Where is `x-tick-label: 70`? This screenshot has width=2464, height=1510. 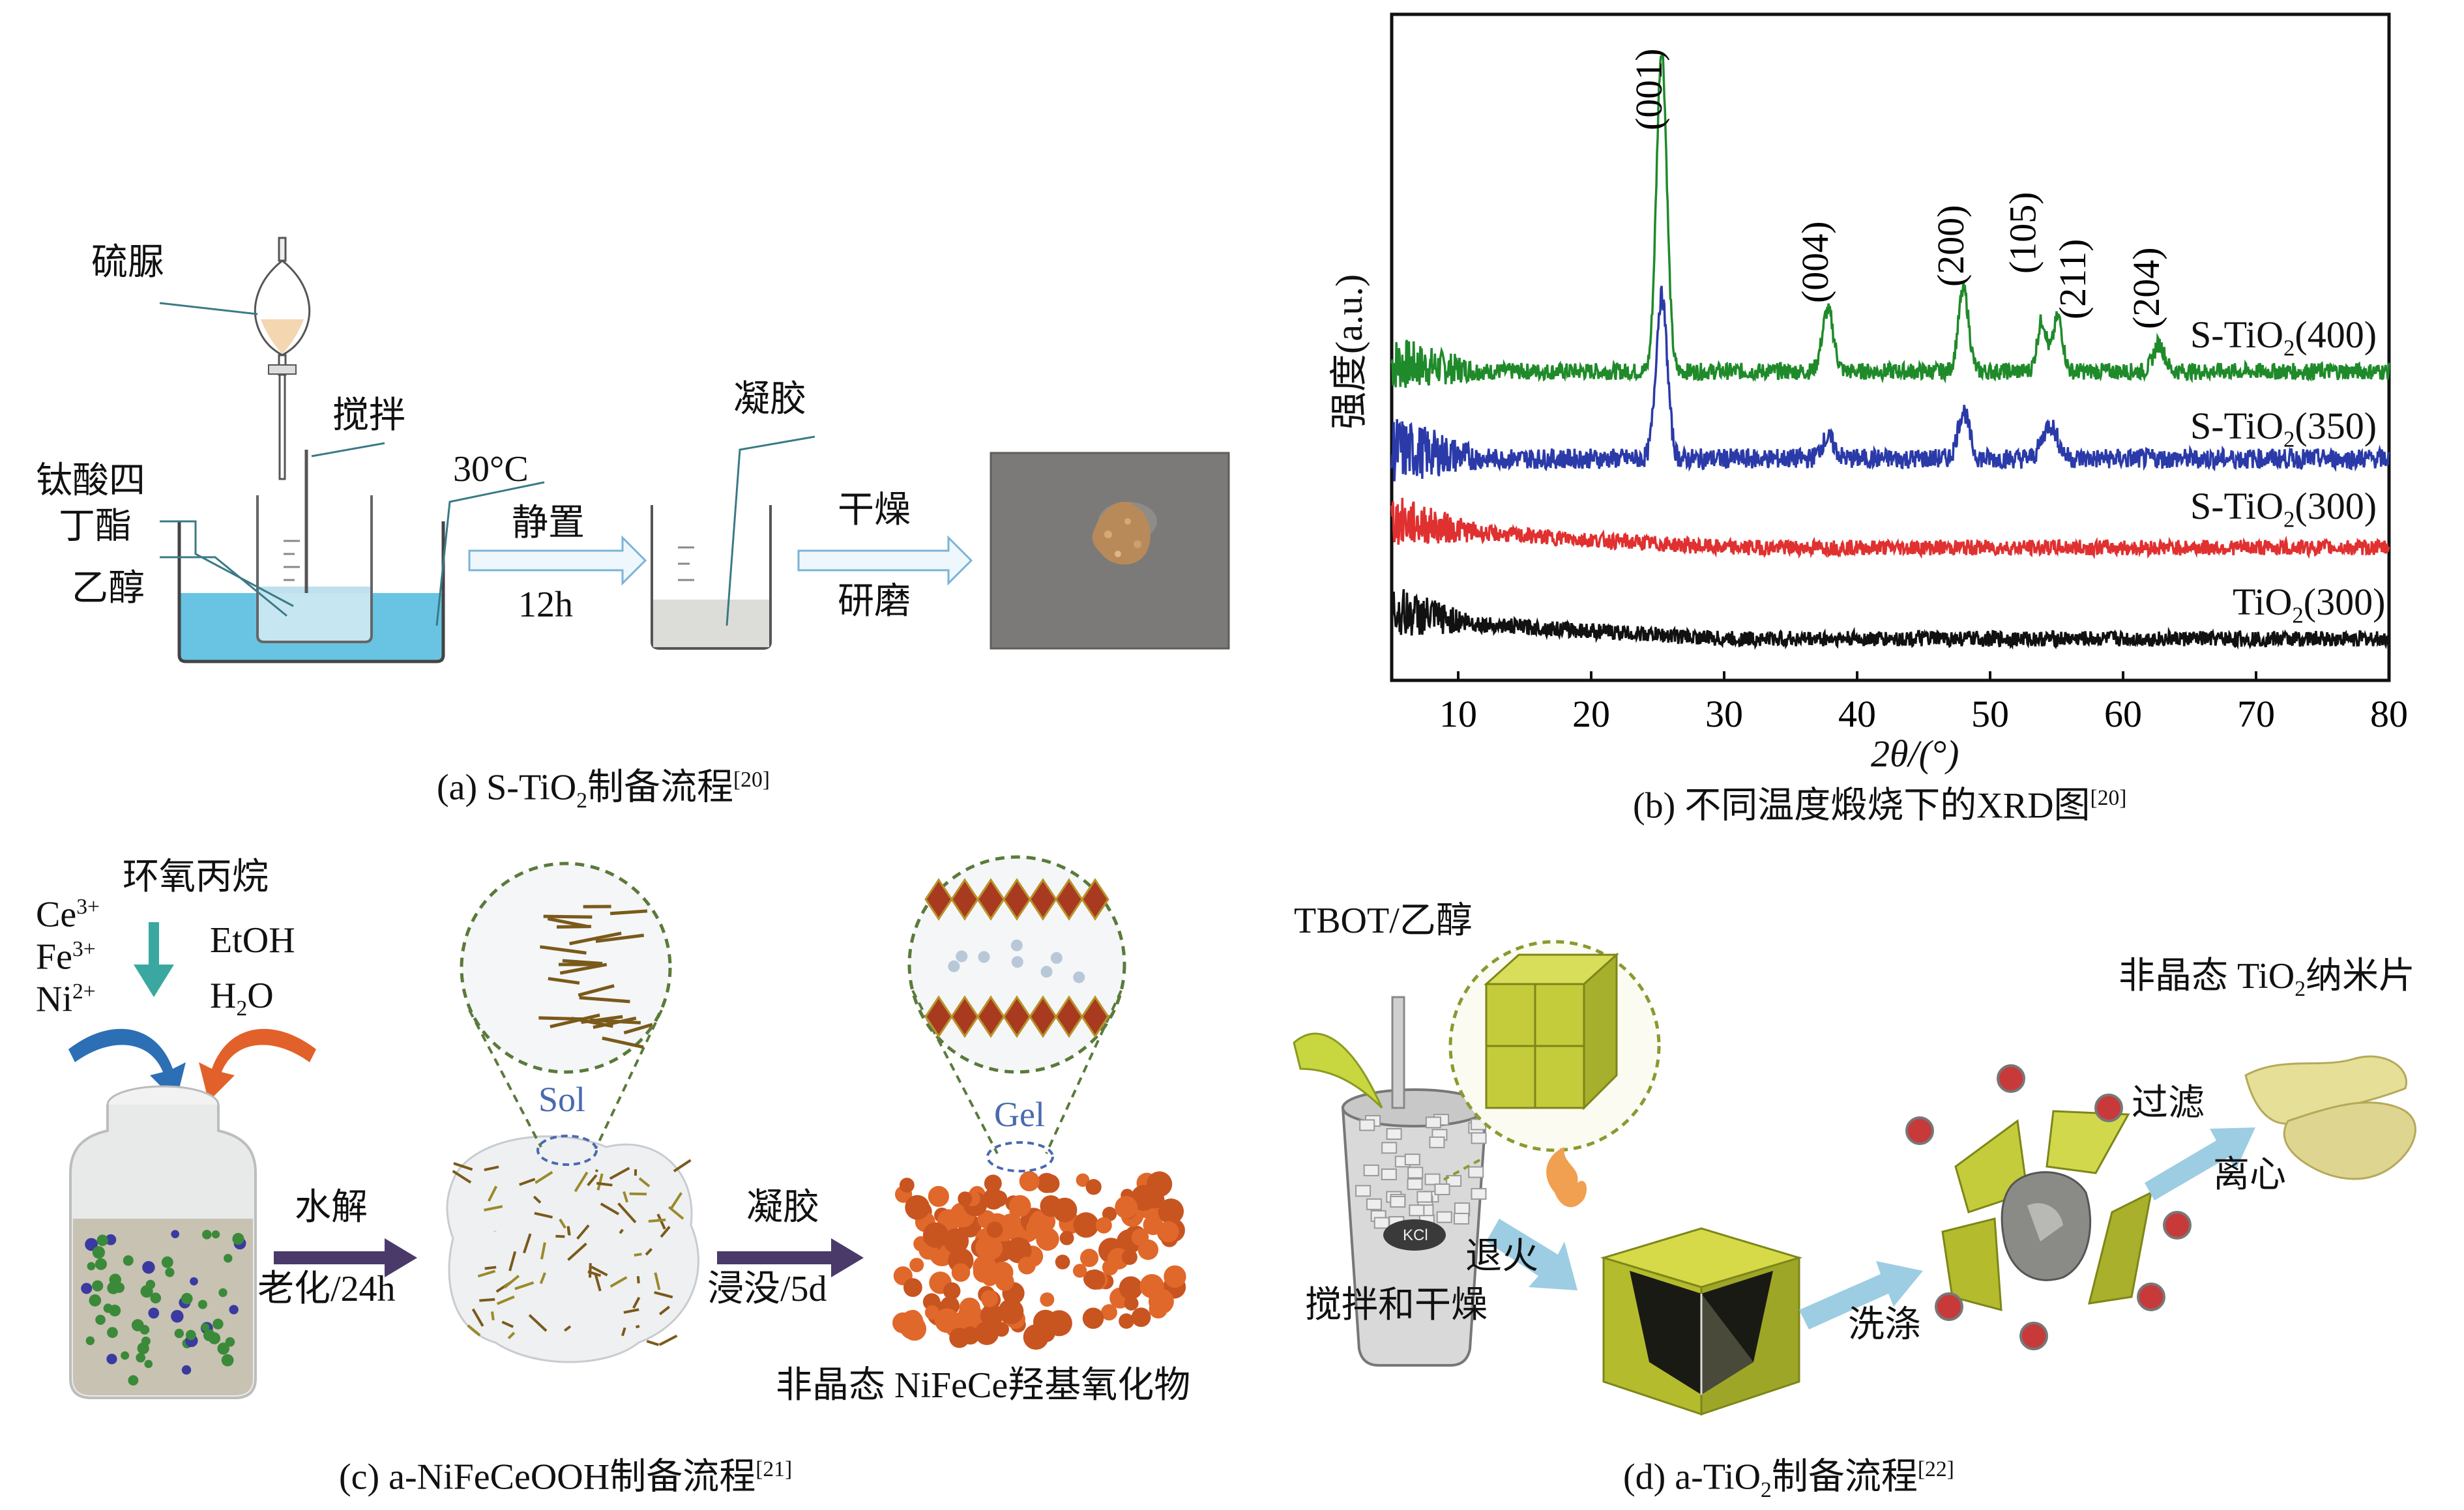
x-tick-label: 70 is located at coordinates (2256, 714).